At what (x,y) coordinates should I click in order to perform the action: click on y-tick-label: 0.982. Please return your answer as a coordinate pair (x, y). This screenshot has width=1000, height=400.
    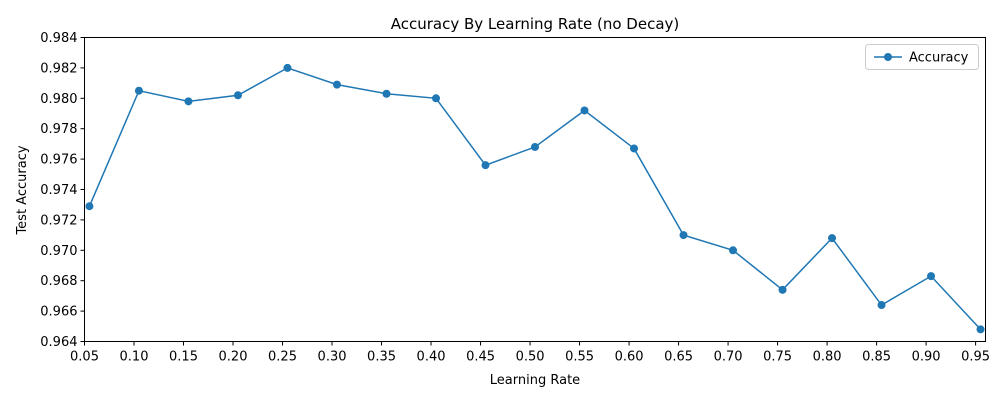
    Looking at the image, I should click on (58, 68).